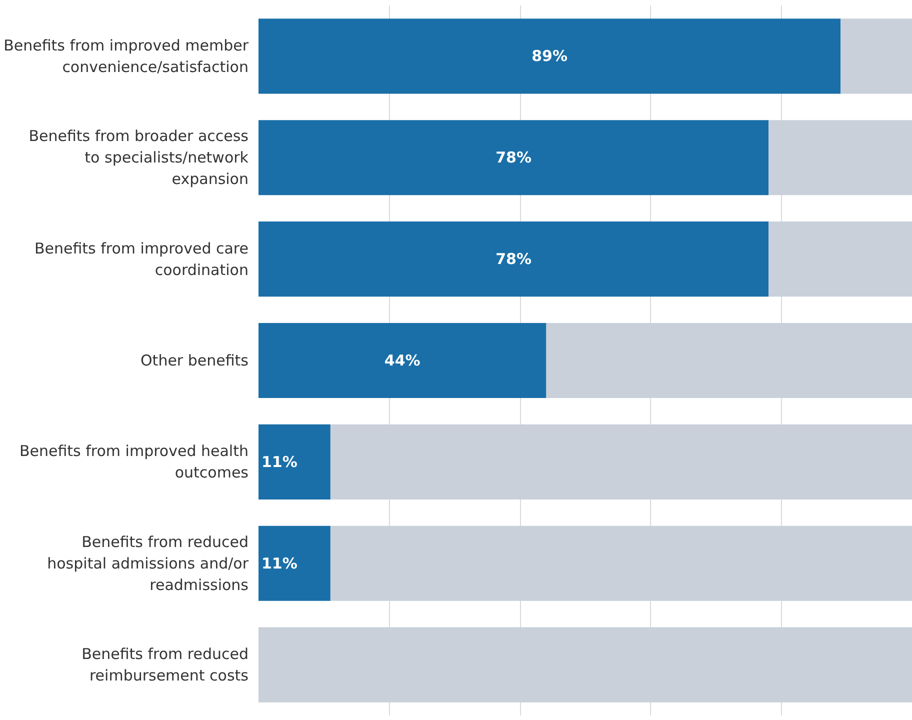 This screenshot has height=720, width=912. What do you see at coordinates (165, 664) in the screenshot?
I see `y-tick-label: Benefits from reduced reimbursement costs` at bounding box center [165, 664].